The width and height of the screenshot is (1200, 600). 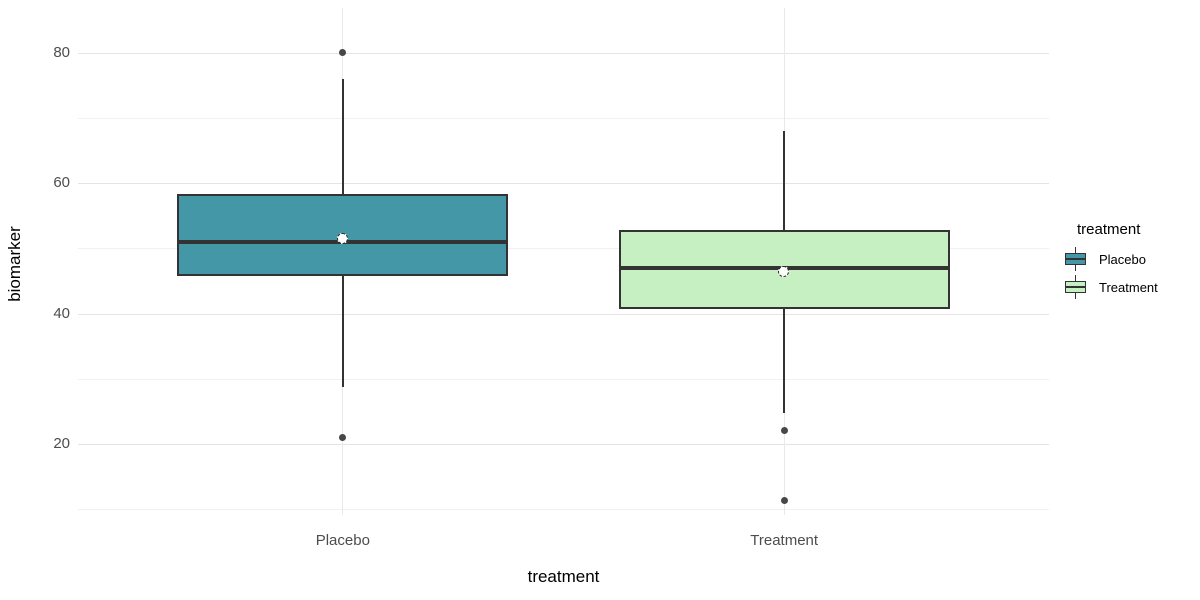 I want to click on legend-title: treatment, so click(x=1109, y=229).